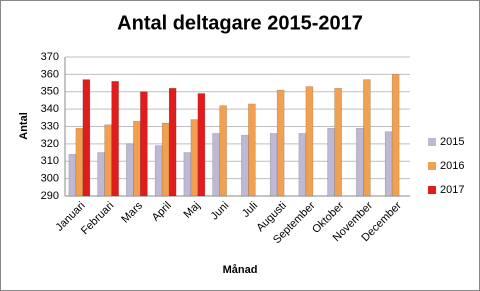  Describe the element at coordinates (50, 179) in the screenshot. I see `y-tick-label: 300` at that location.